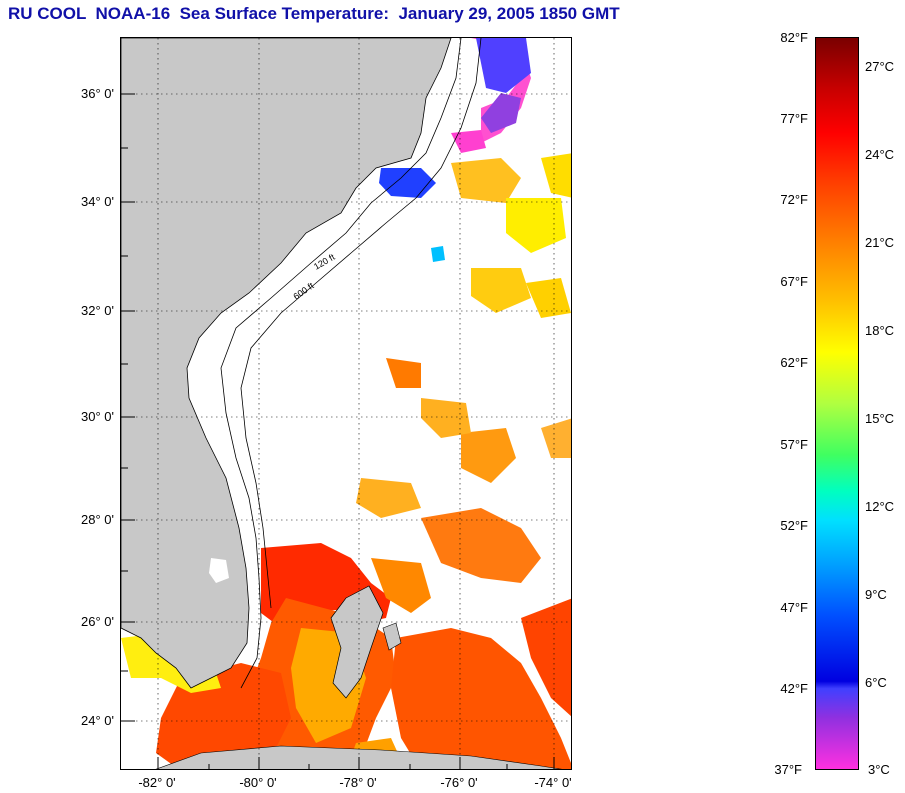 The height and width of the screenshot is (793, 905). Describe the element at coordinates (258, 782) in the screenshot. I see `lon-label-80: -80° 0'` at that location.